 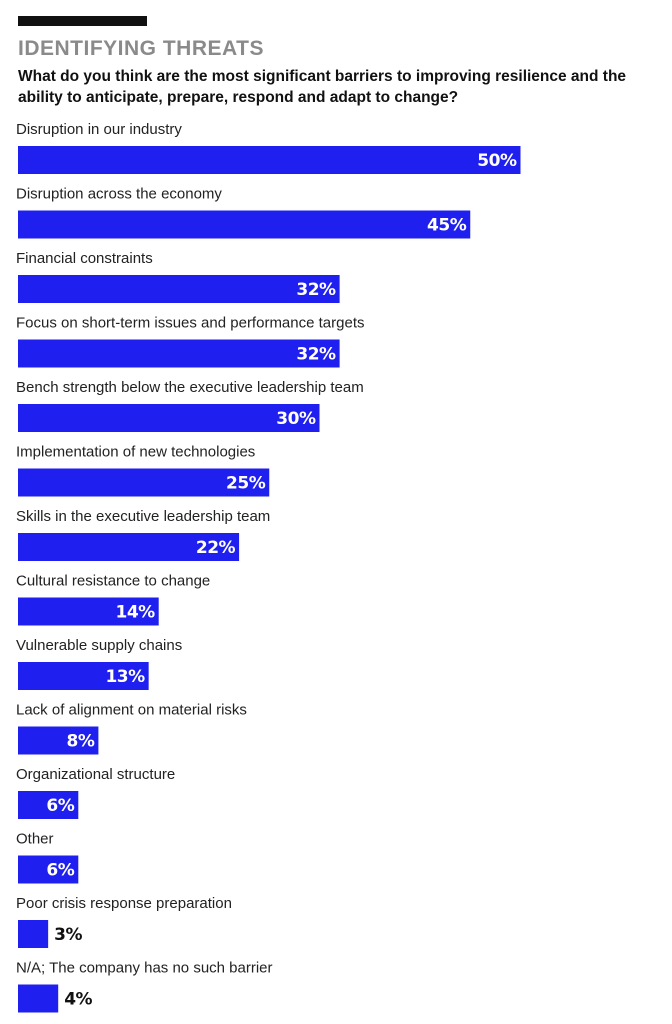 What do you see at coordinates (125, 677) in the screenshot?
I see `value-label: 13%` at bounding box center [125, 677].